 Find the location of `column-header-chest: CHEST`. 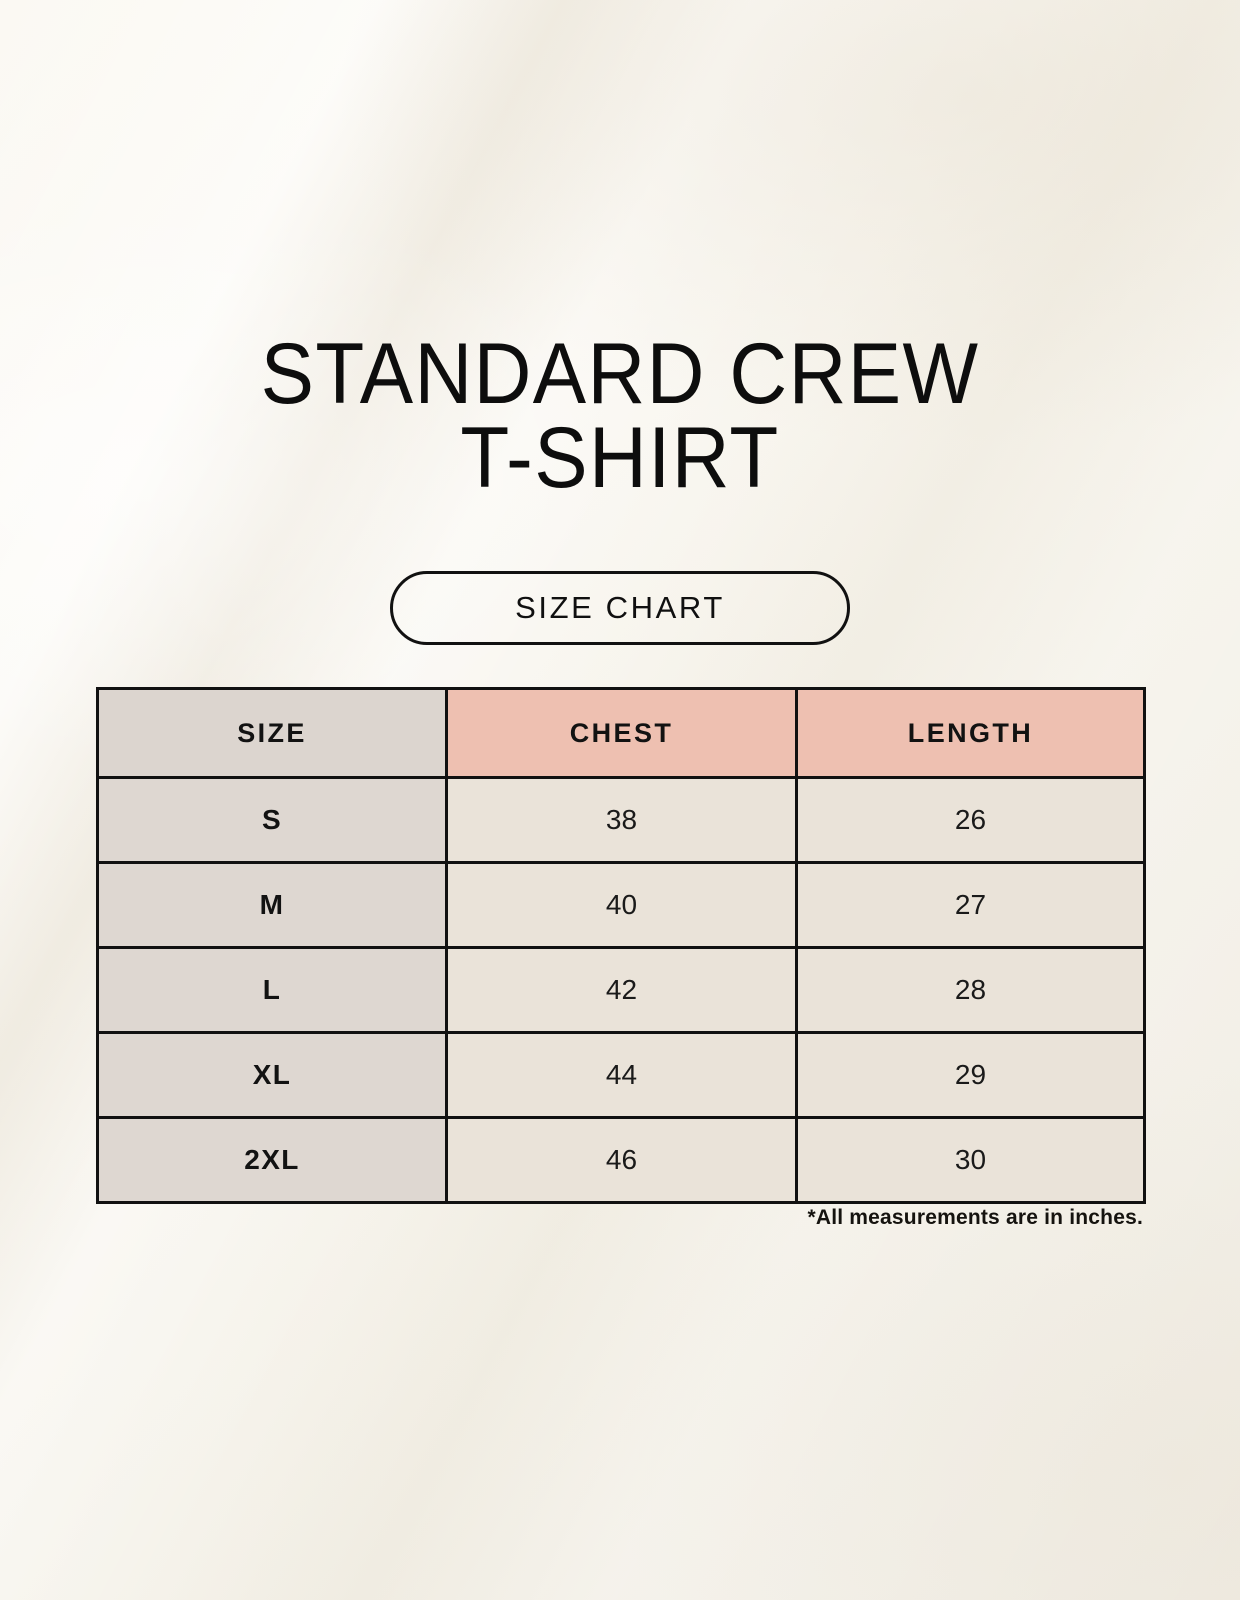

column-header-chest: CHEST is located at coordinates (621, 733).